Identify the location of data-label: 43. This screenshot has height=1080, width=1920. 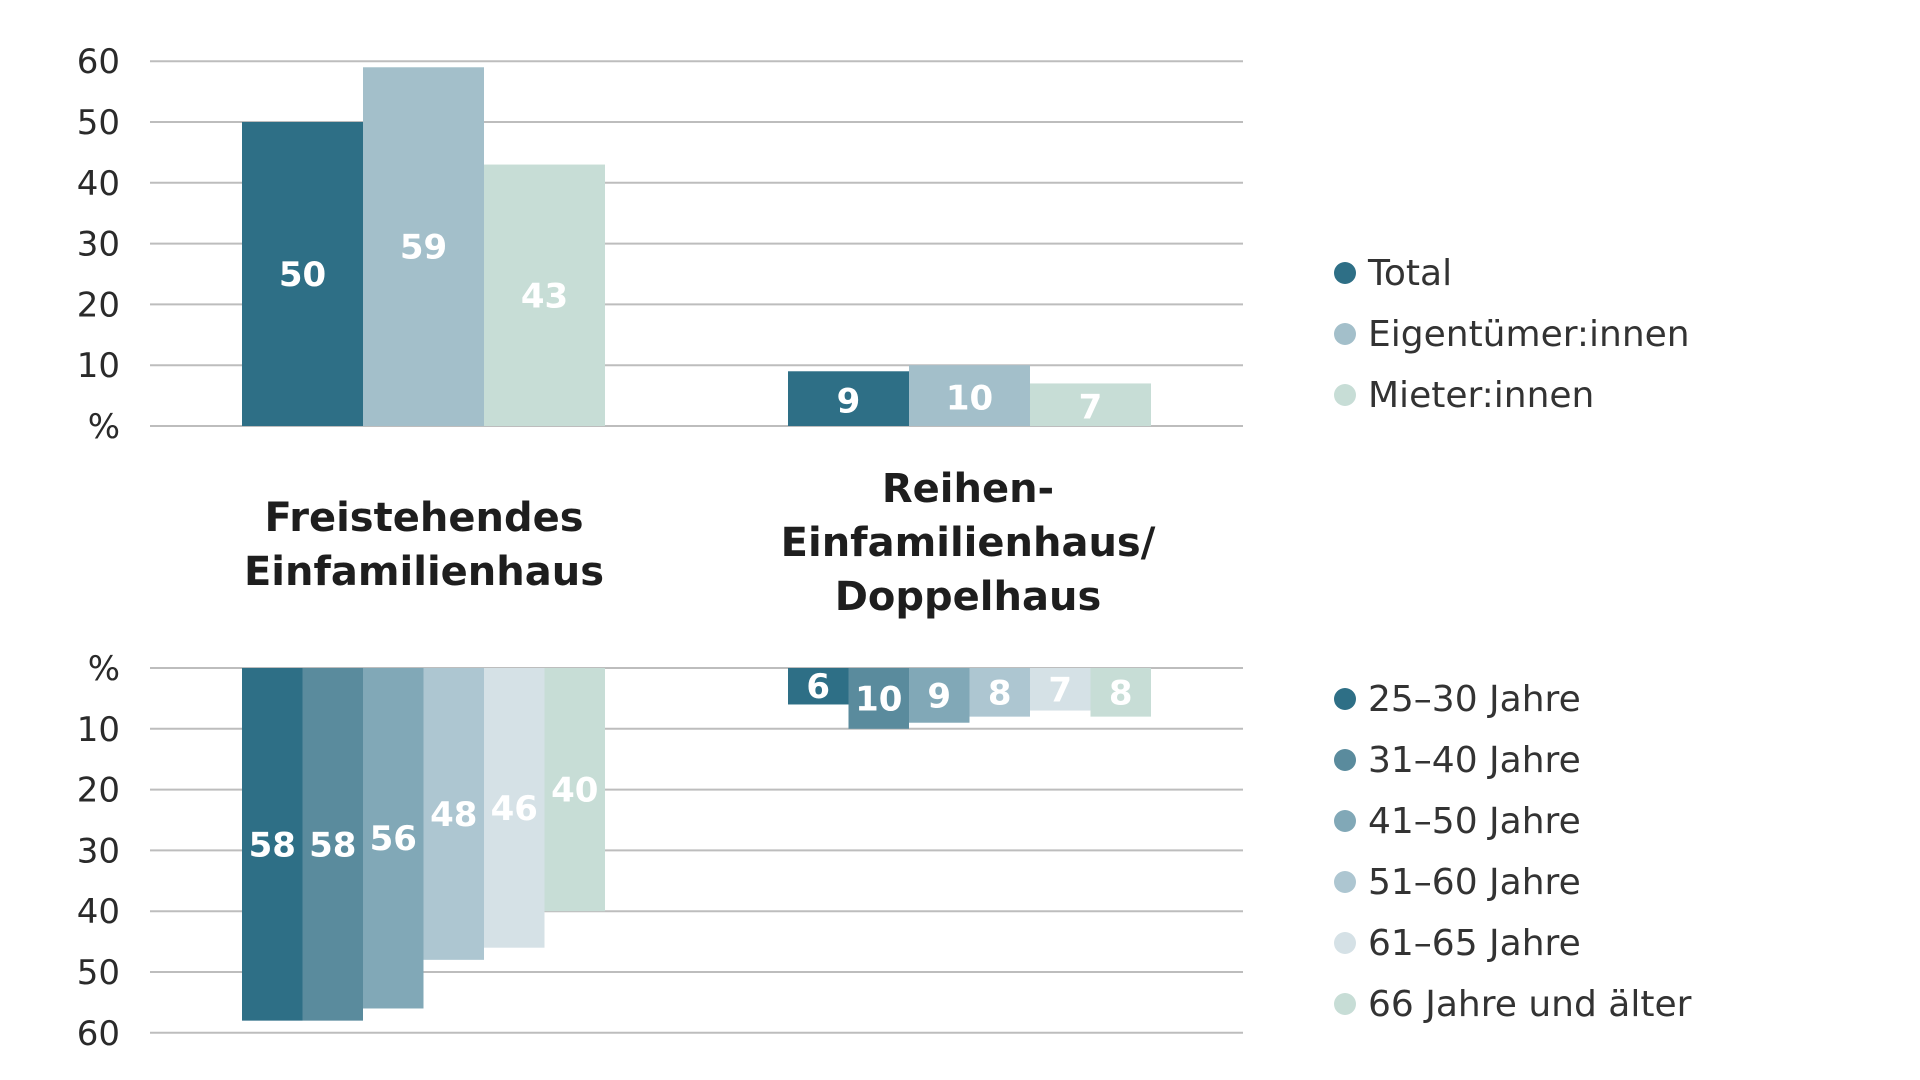
(544, 296).